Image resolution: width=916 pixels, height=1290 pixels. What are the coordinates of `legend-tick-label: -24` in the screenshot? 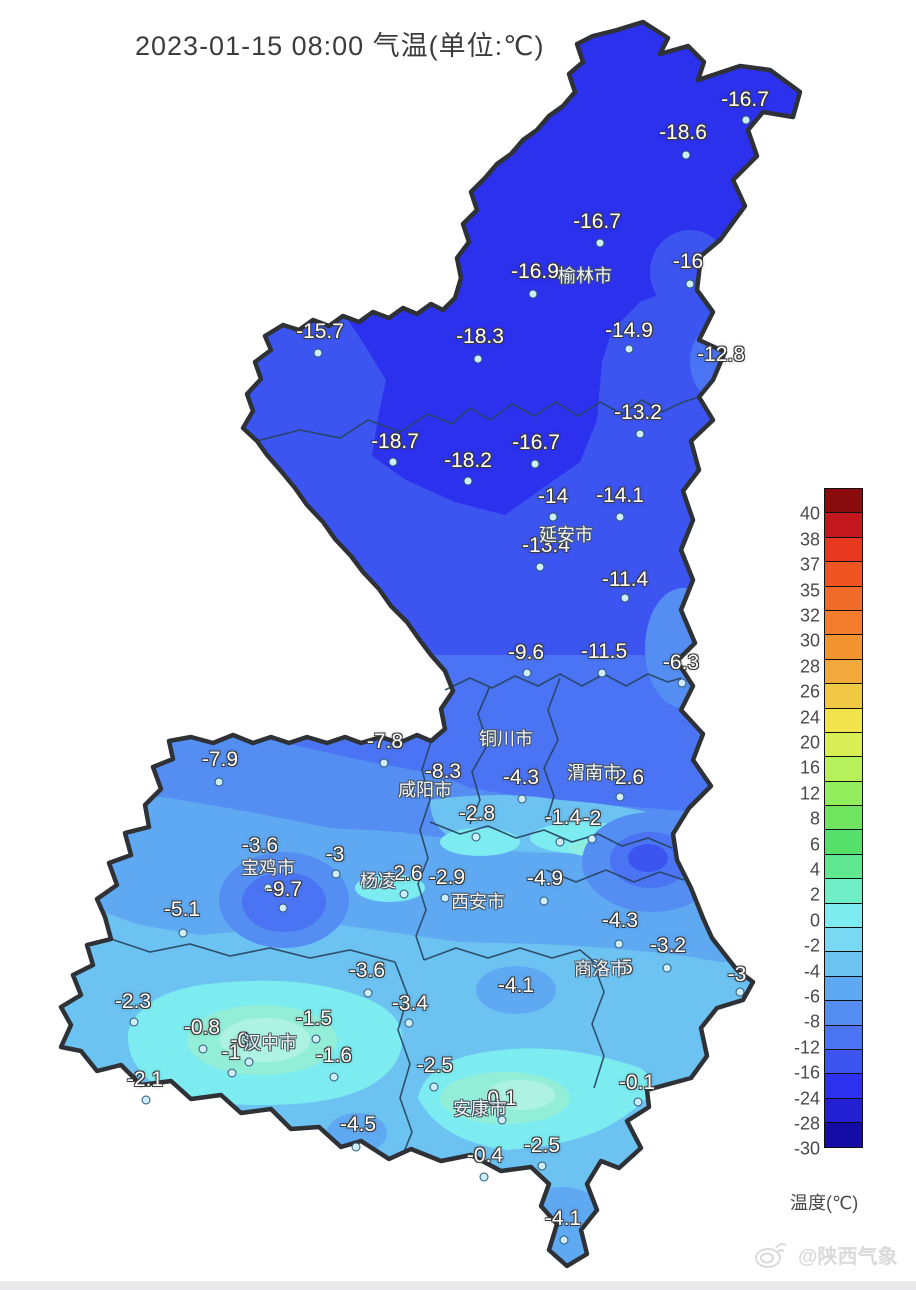 It's located at (806, 1098).